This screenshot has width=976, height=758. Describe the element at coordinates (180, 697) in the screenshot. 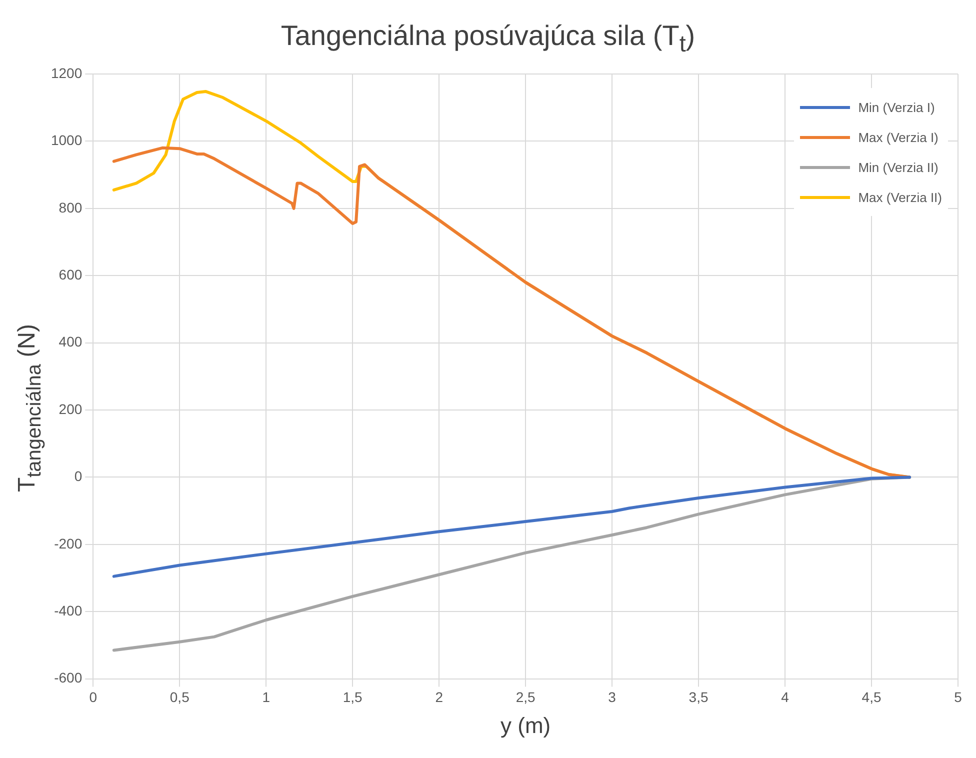

I see `x-tick-label: 0,5` at that location.